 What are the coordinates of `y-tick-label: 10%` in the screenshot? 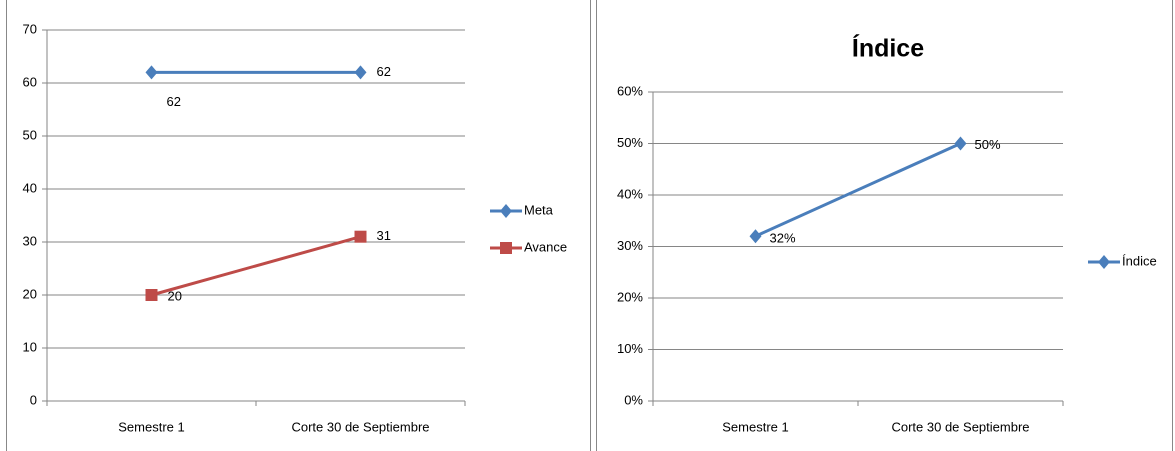 It's located at (630, 348).